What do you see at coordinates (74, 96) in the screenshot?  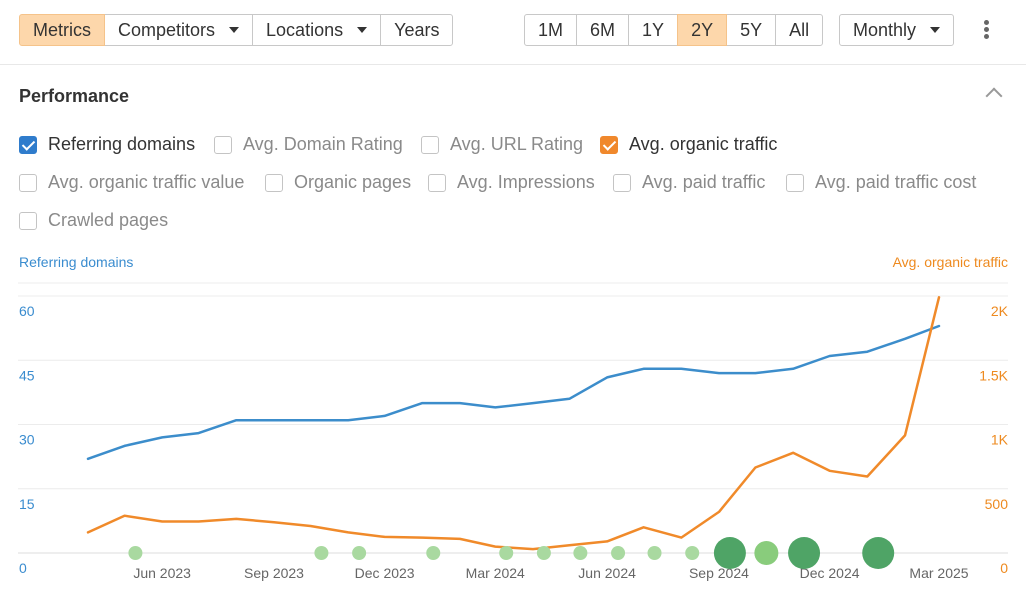 I see `section-title: Performance` at bounding box center [74, 96].